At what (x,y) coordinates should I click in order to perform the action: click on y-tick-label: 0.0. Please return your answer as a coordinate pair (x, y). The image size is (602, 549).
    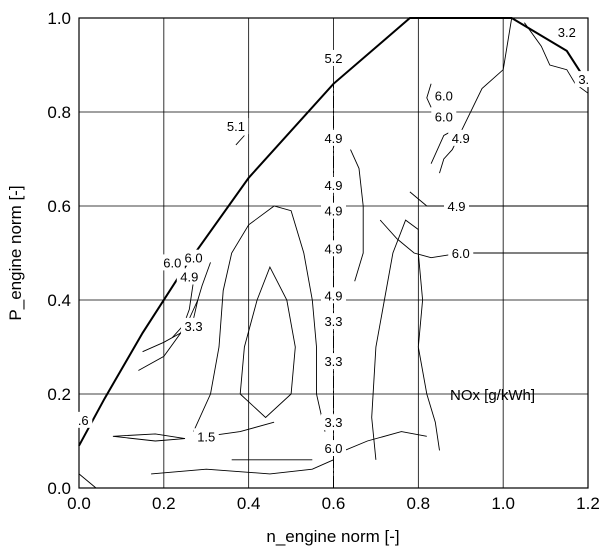
    Looking at the image, I should click on (59, 488).